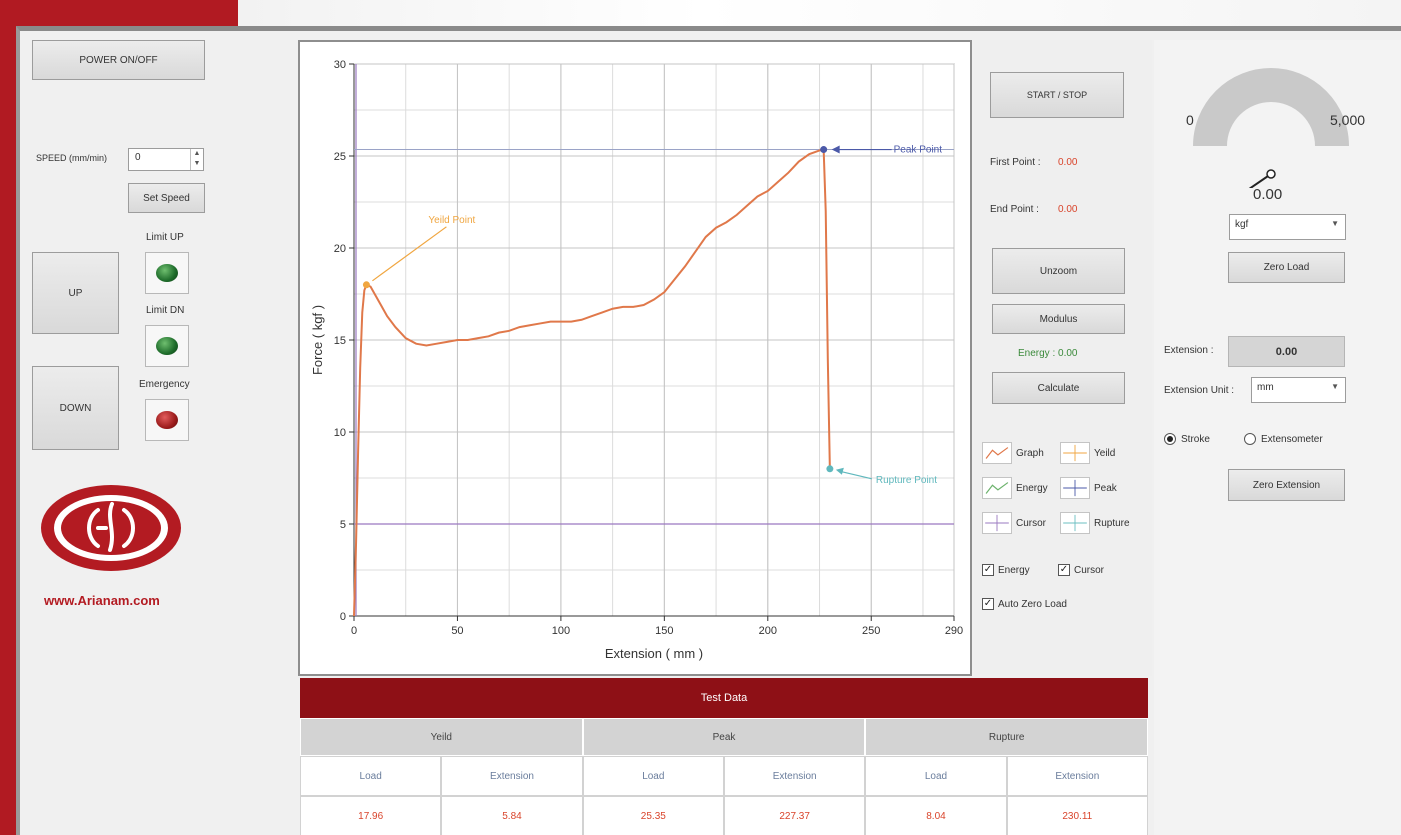 This screenshot has height=835, width=1401. What do you see at coordinates (102, 600) in the screenshot?
I see `website-link: www.Arianam.com` at bounding box center [102, 600].